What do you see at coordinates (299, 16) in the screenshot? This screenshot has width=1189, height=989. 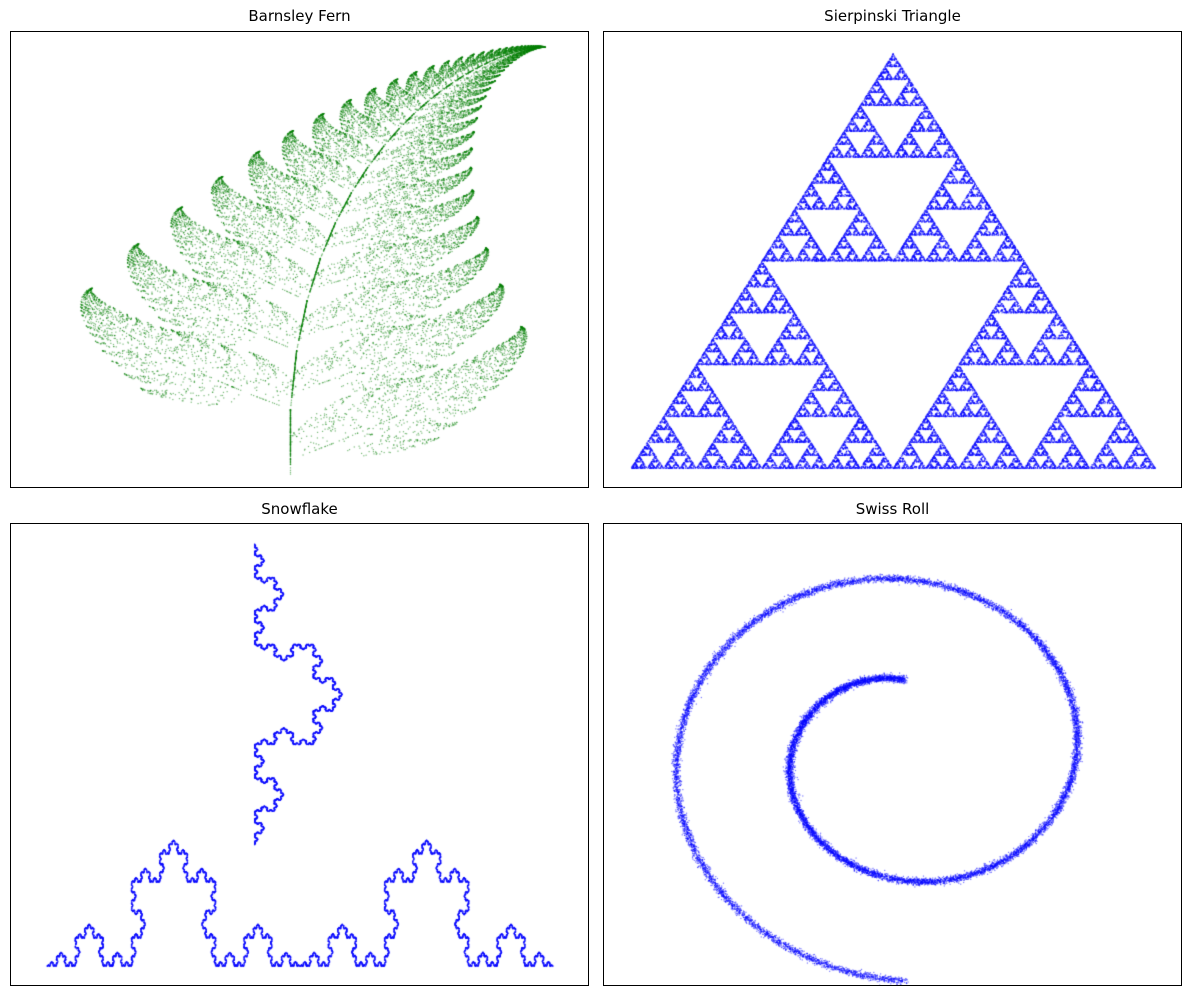 I see `chart-title: Barnsley Fern` at bounding box center [299, 16].